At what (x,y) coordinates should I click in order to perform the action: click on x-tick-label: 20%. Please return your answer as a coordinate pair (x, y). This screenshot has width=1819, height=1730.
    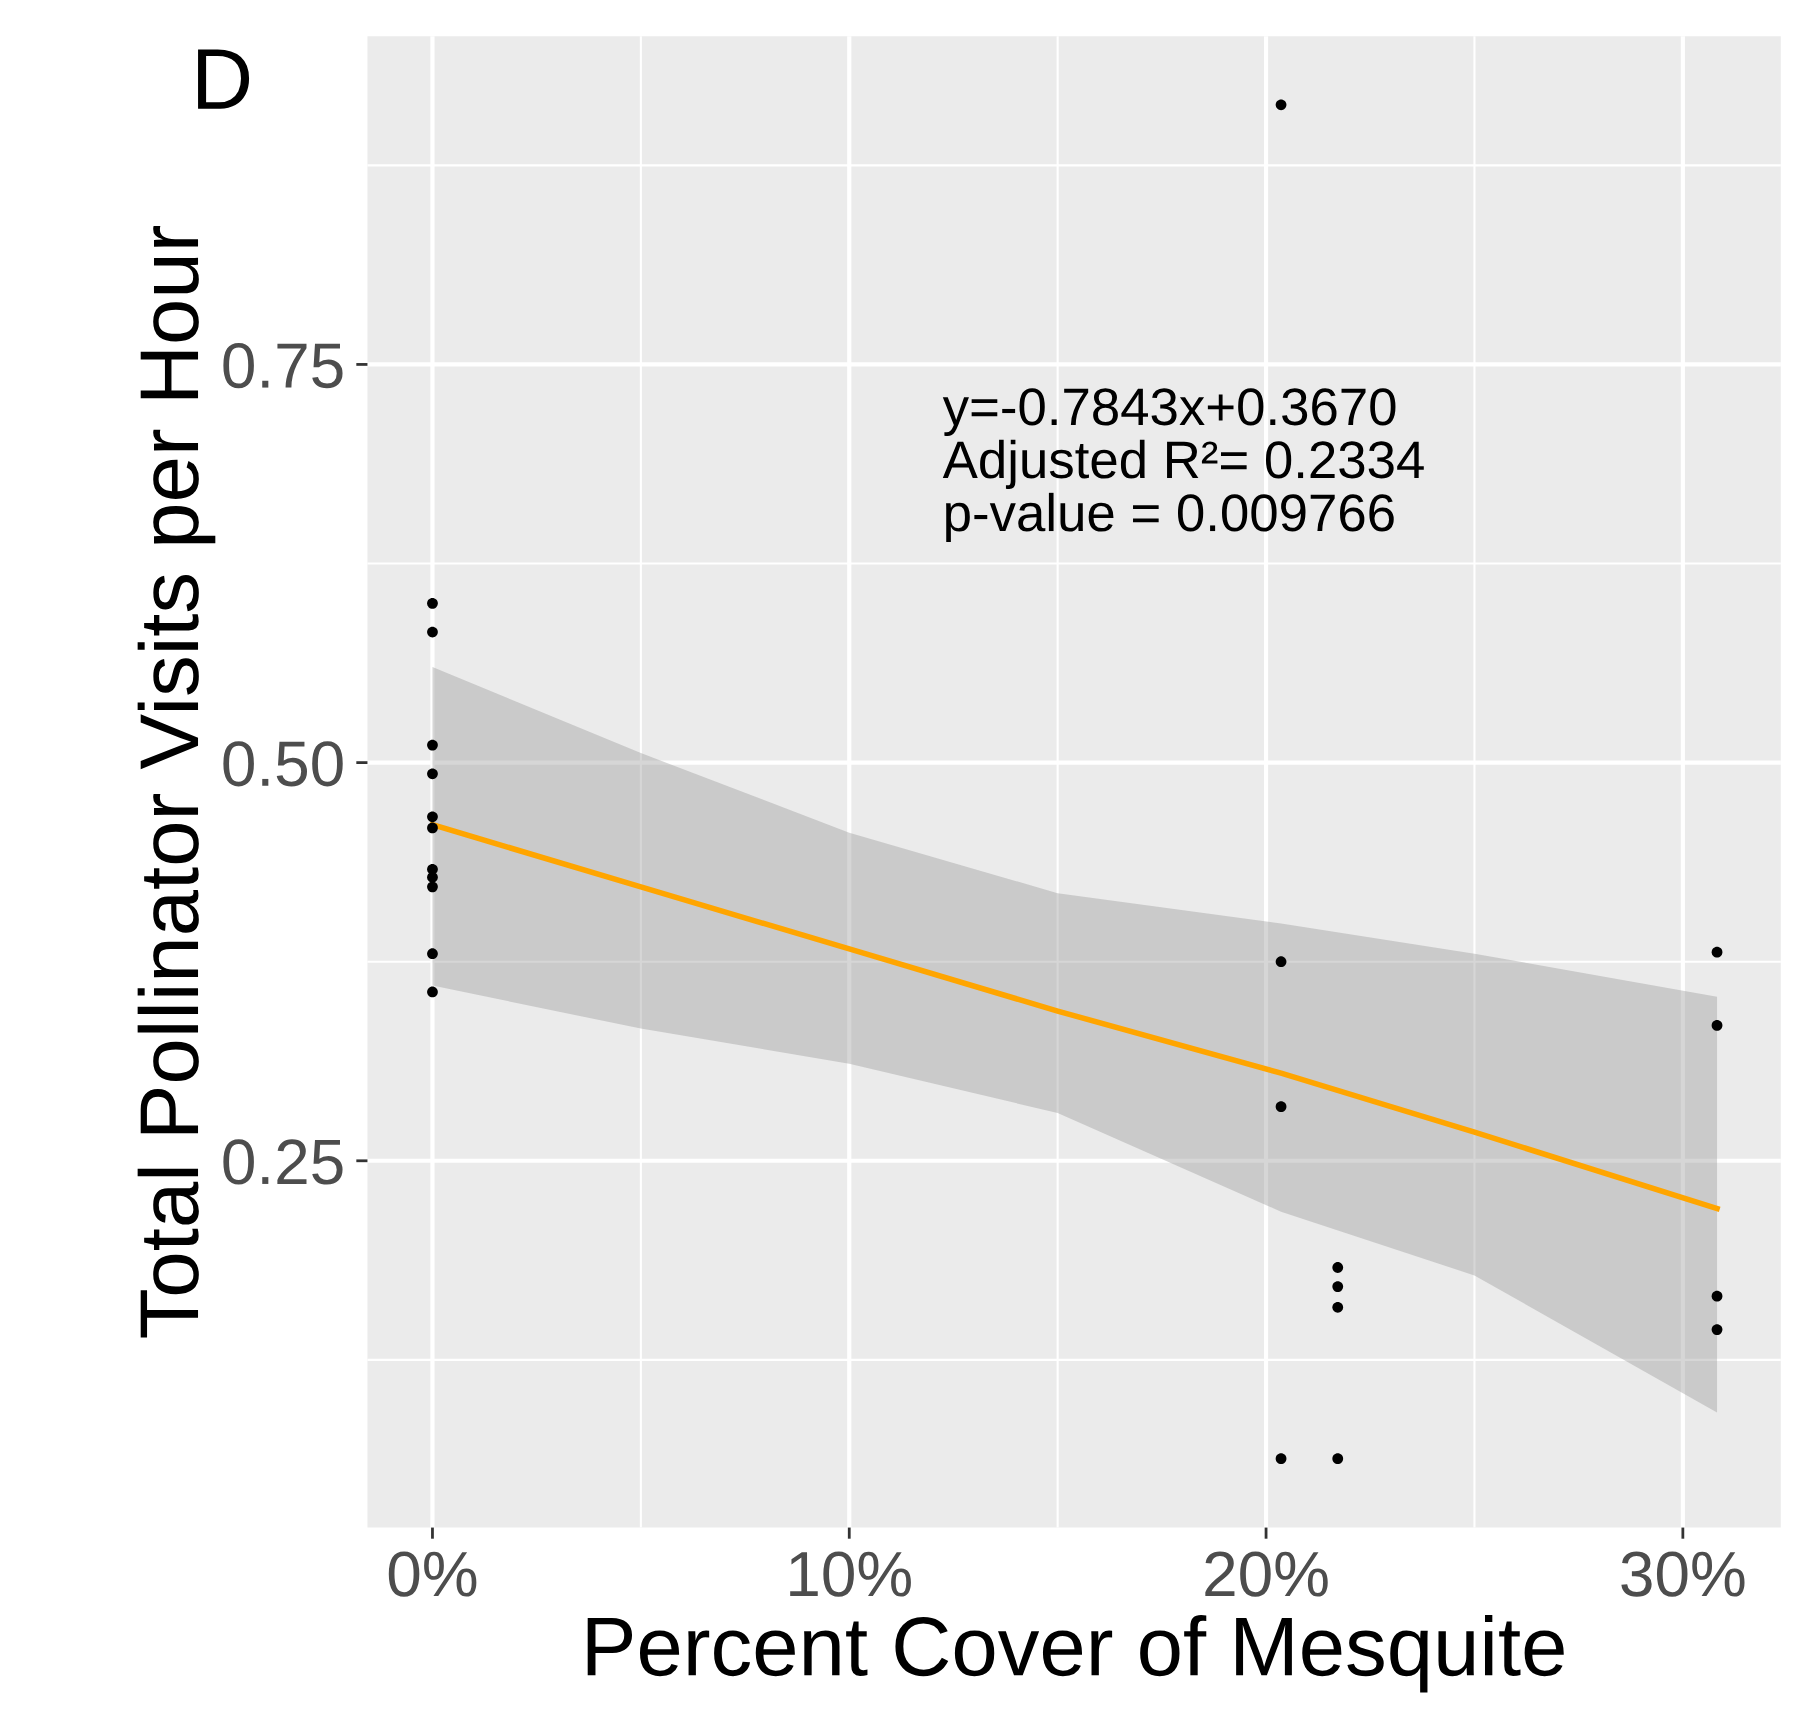
    Looking at the image, I should click on (1266, 1574).